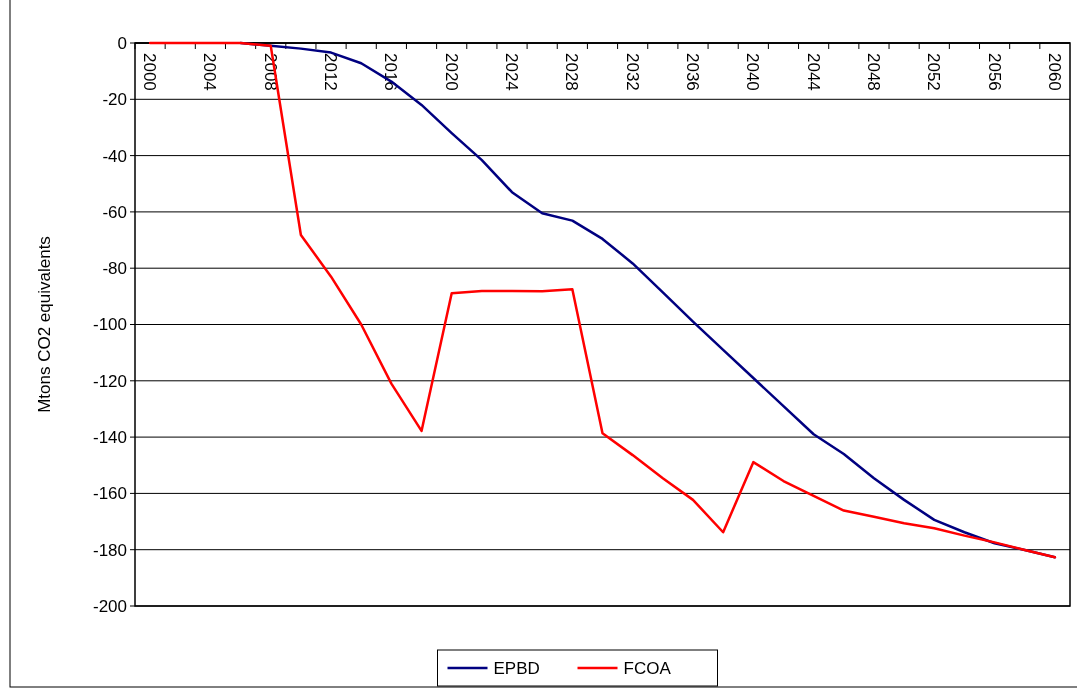 Image resolution: width=1077 pixels, height=689 pixels. I want to click on y-tick-label: -160, so click(109, 494).